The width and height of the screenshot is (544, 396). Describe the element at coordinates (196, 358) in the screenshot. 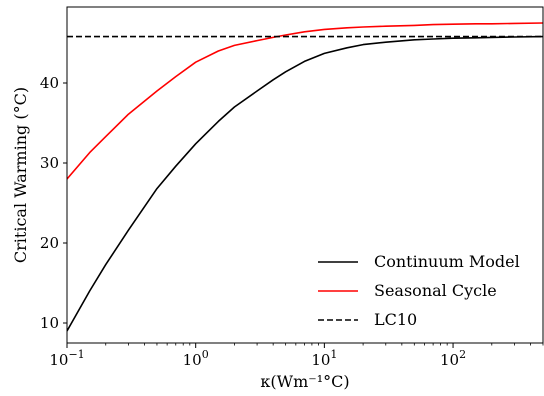

I see `x-tick-label: 10⁰` at that location.